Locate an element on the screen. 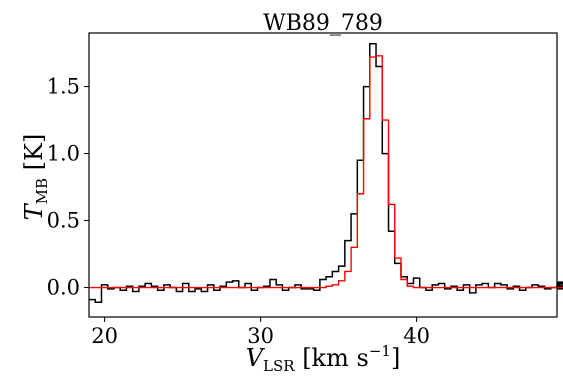  y-tick-label: 0.5 is located at coordinates (63, 221).